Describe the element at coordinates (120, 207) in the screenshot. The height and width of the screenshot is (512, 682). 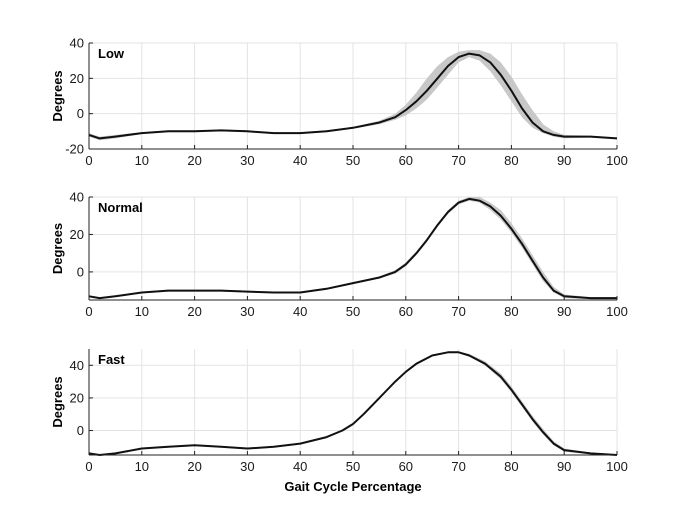
I see `panel-title: Normal` at that location.